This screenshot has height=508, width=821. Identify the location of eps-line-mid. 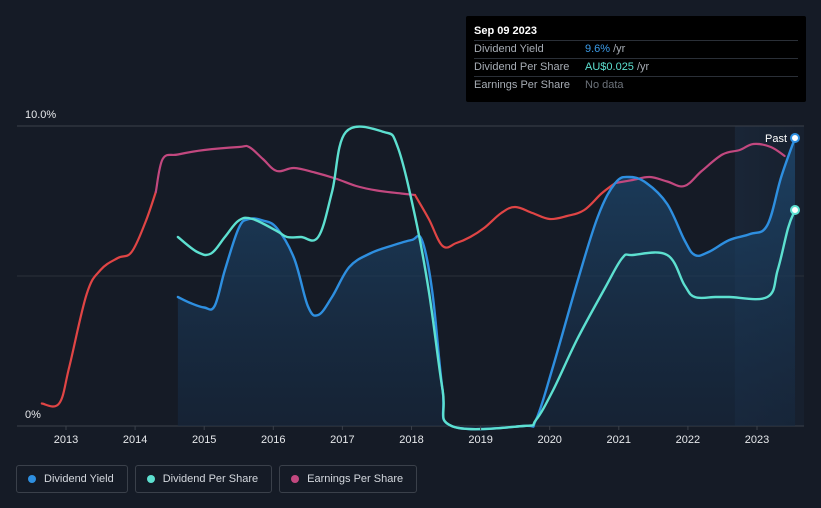
(515, 215).